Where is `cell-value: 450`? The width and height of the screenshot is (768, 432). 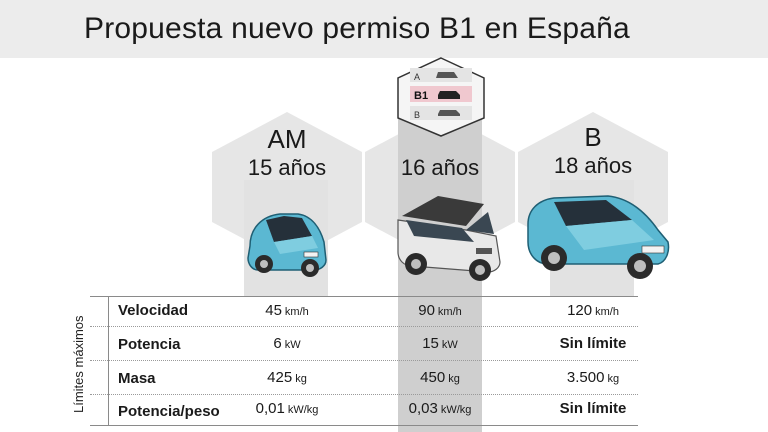
cell-value: 450 is located at coordinates (433, 377).